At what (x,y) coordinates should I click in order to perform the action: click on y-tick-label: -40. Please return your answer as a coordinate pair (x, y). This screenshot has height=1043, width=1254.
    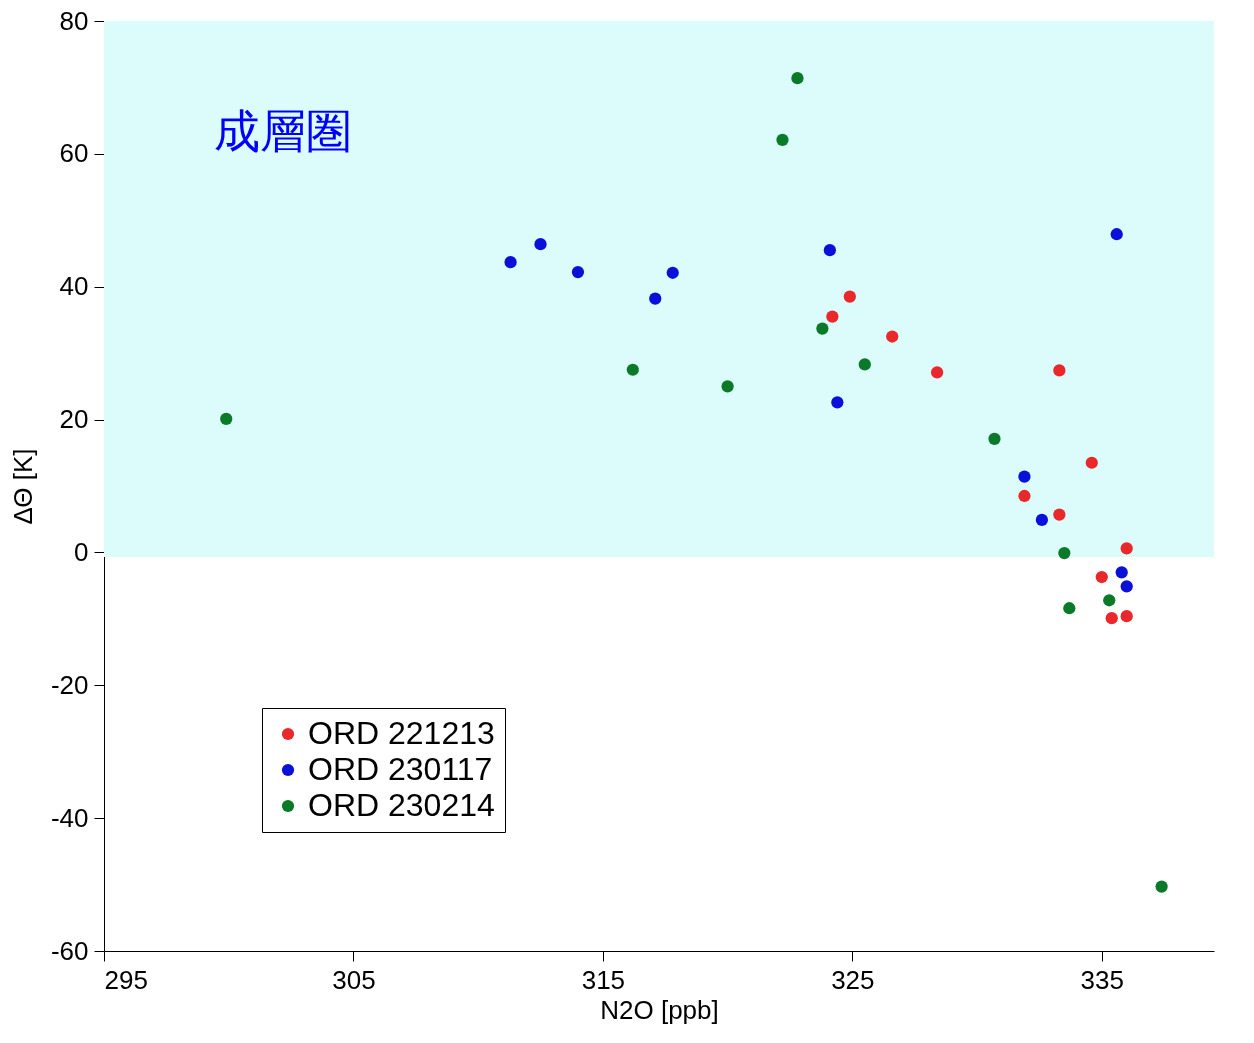
    Looking at the image, I should click on (69, 817).